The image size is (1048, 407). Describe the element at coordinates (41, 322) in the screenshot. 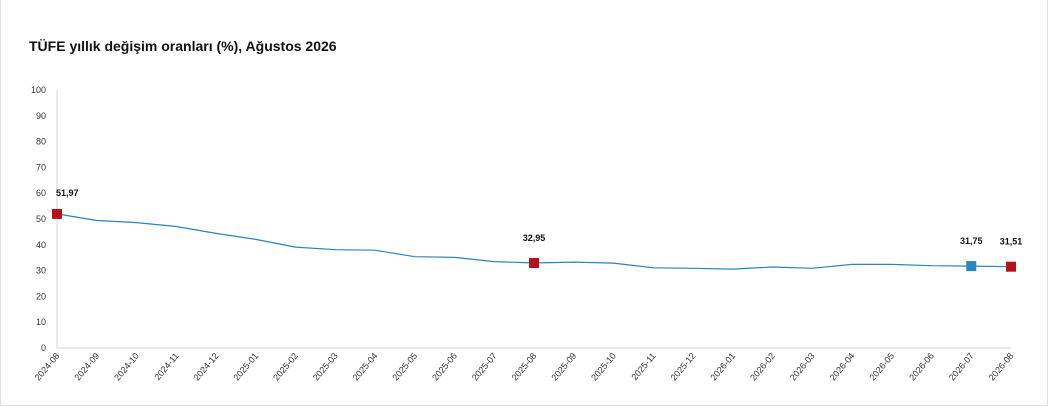

I see `y-tick-label: 10` at that location.